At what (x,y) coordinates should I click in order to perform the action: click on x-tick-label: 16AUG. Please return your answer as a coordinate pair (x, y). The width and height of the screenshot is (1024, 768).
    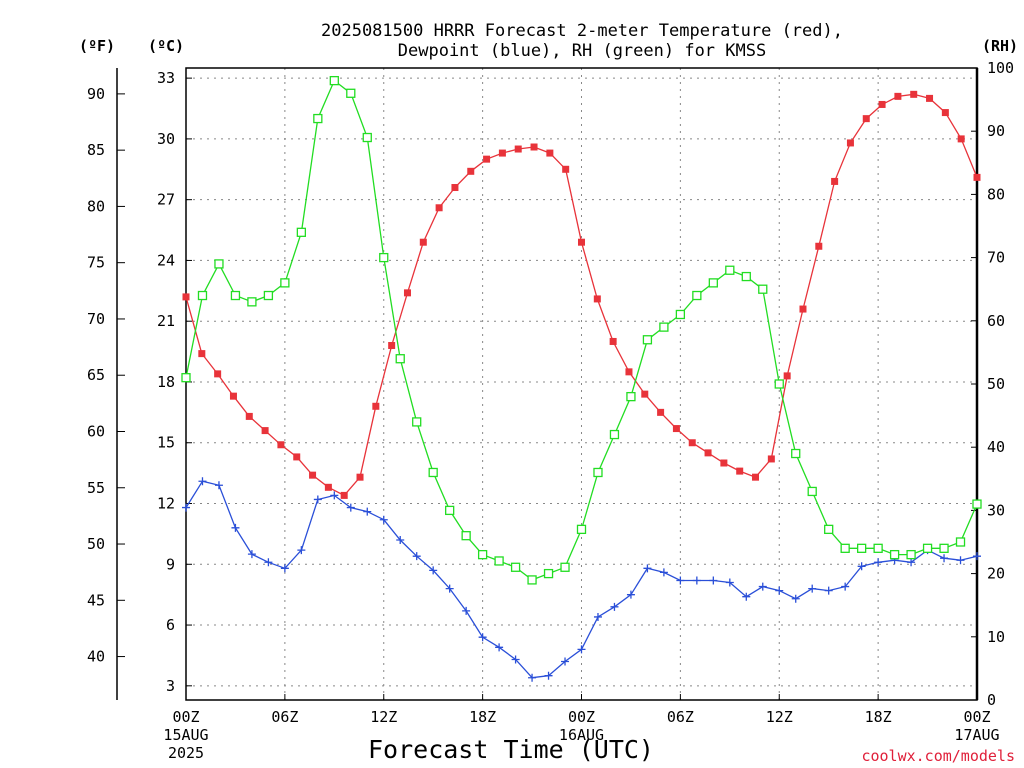
    Looking at the image, I should click on (581, 735).